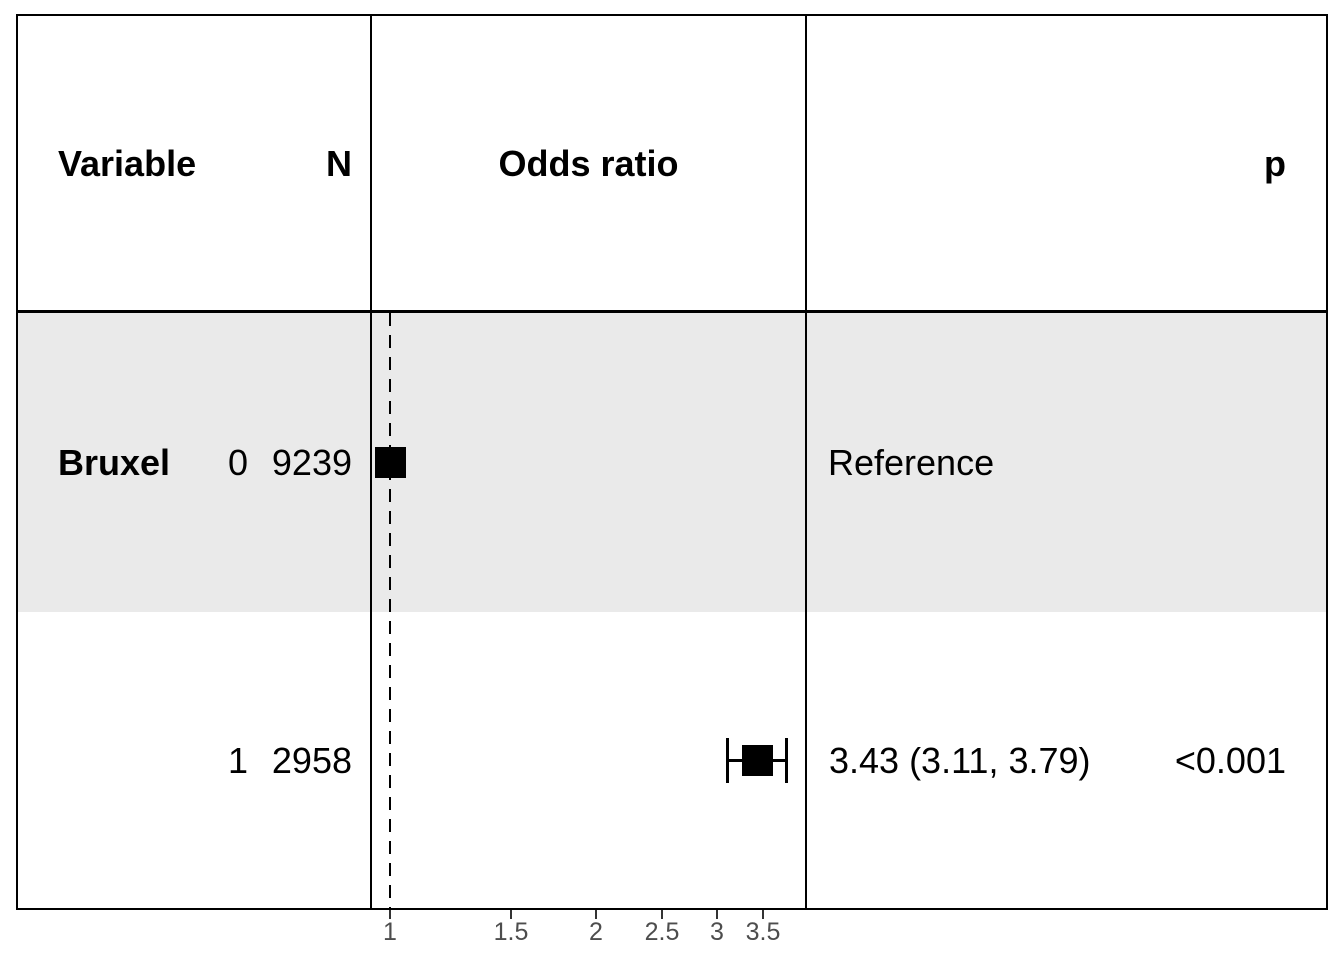 Image resolution: width=1344 pixels, height=960 pixels. I want to click on header-underline, so click(672, 311).